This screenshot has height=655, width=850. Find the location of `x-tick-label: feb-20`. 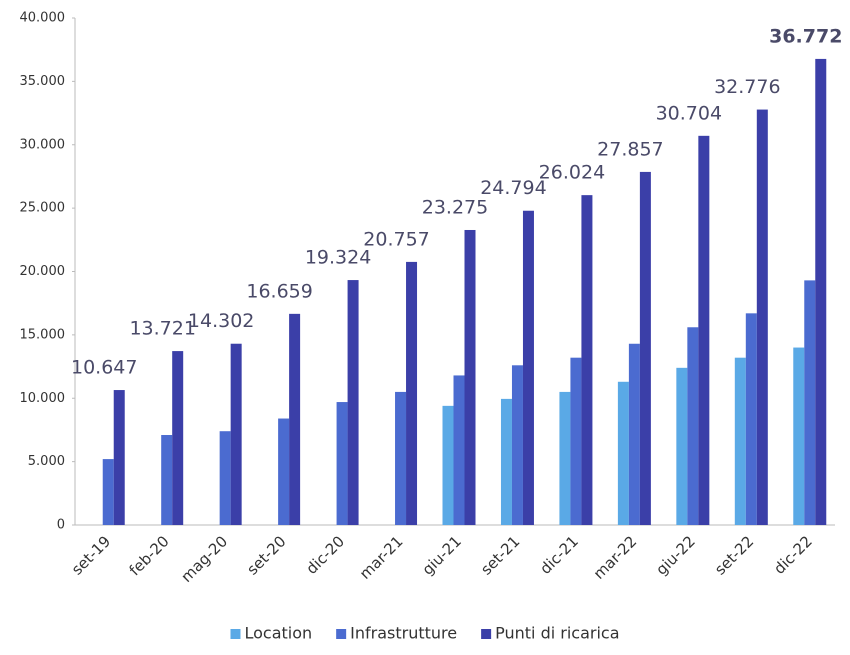

x-tick-label: feb-20 is located at coordinates (149, 555).